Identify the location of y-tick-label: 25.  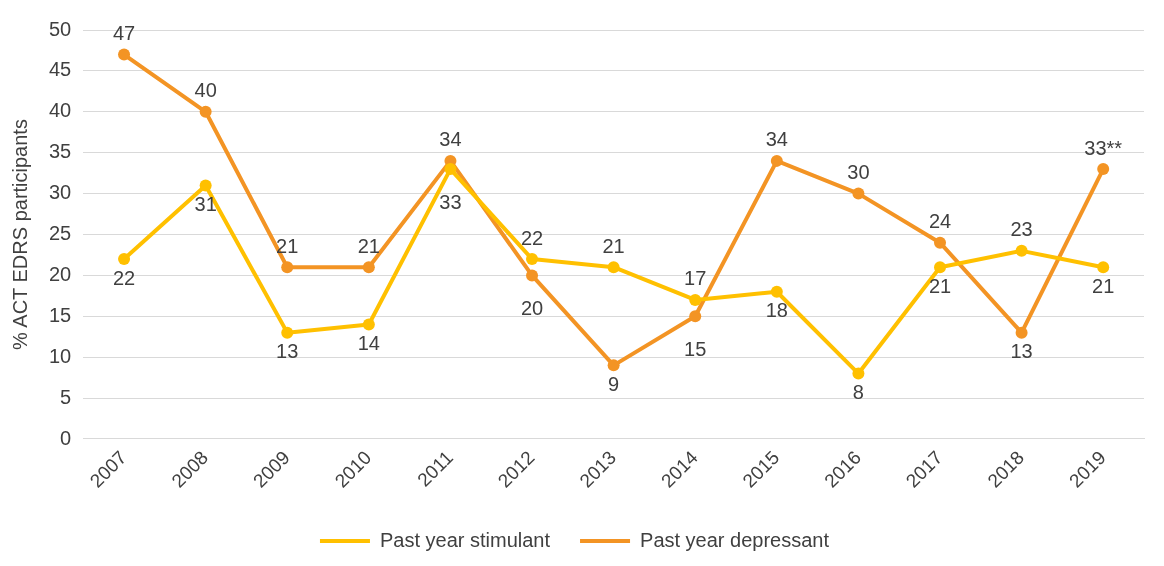
(60, 233).